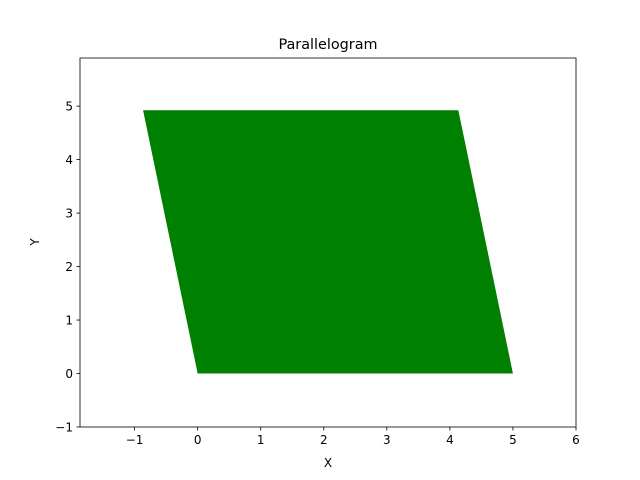 The width and height of the screenshot is (640, 480). I want to click on x-tick-label: 5, so click(513, 440).